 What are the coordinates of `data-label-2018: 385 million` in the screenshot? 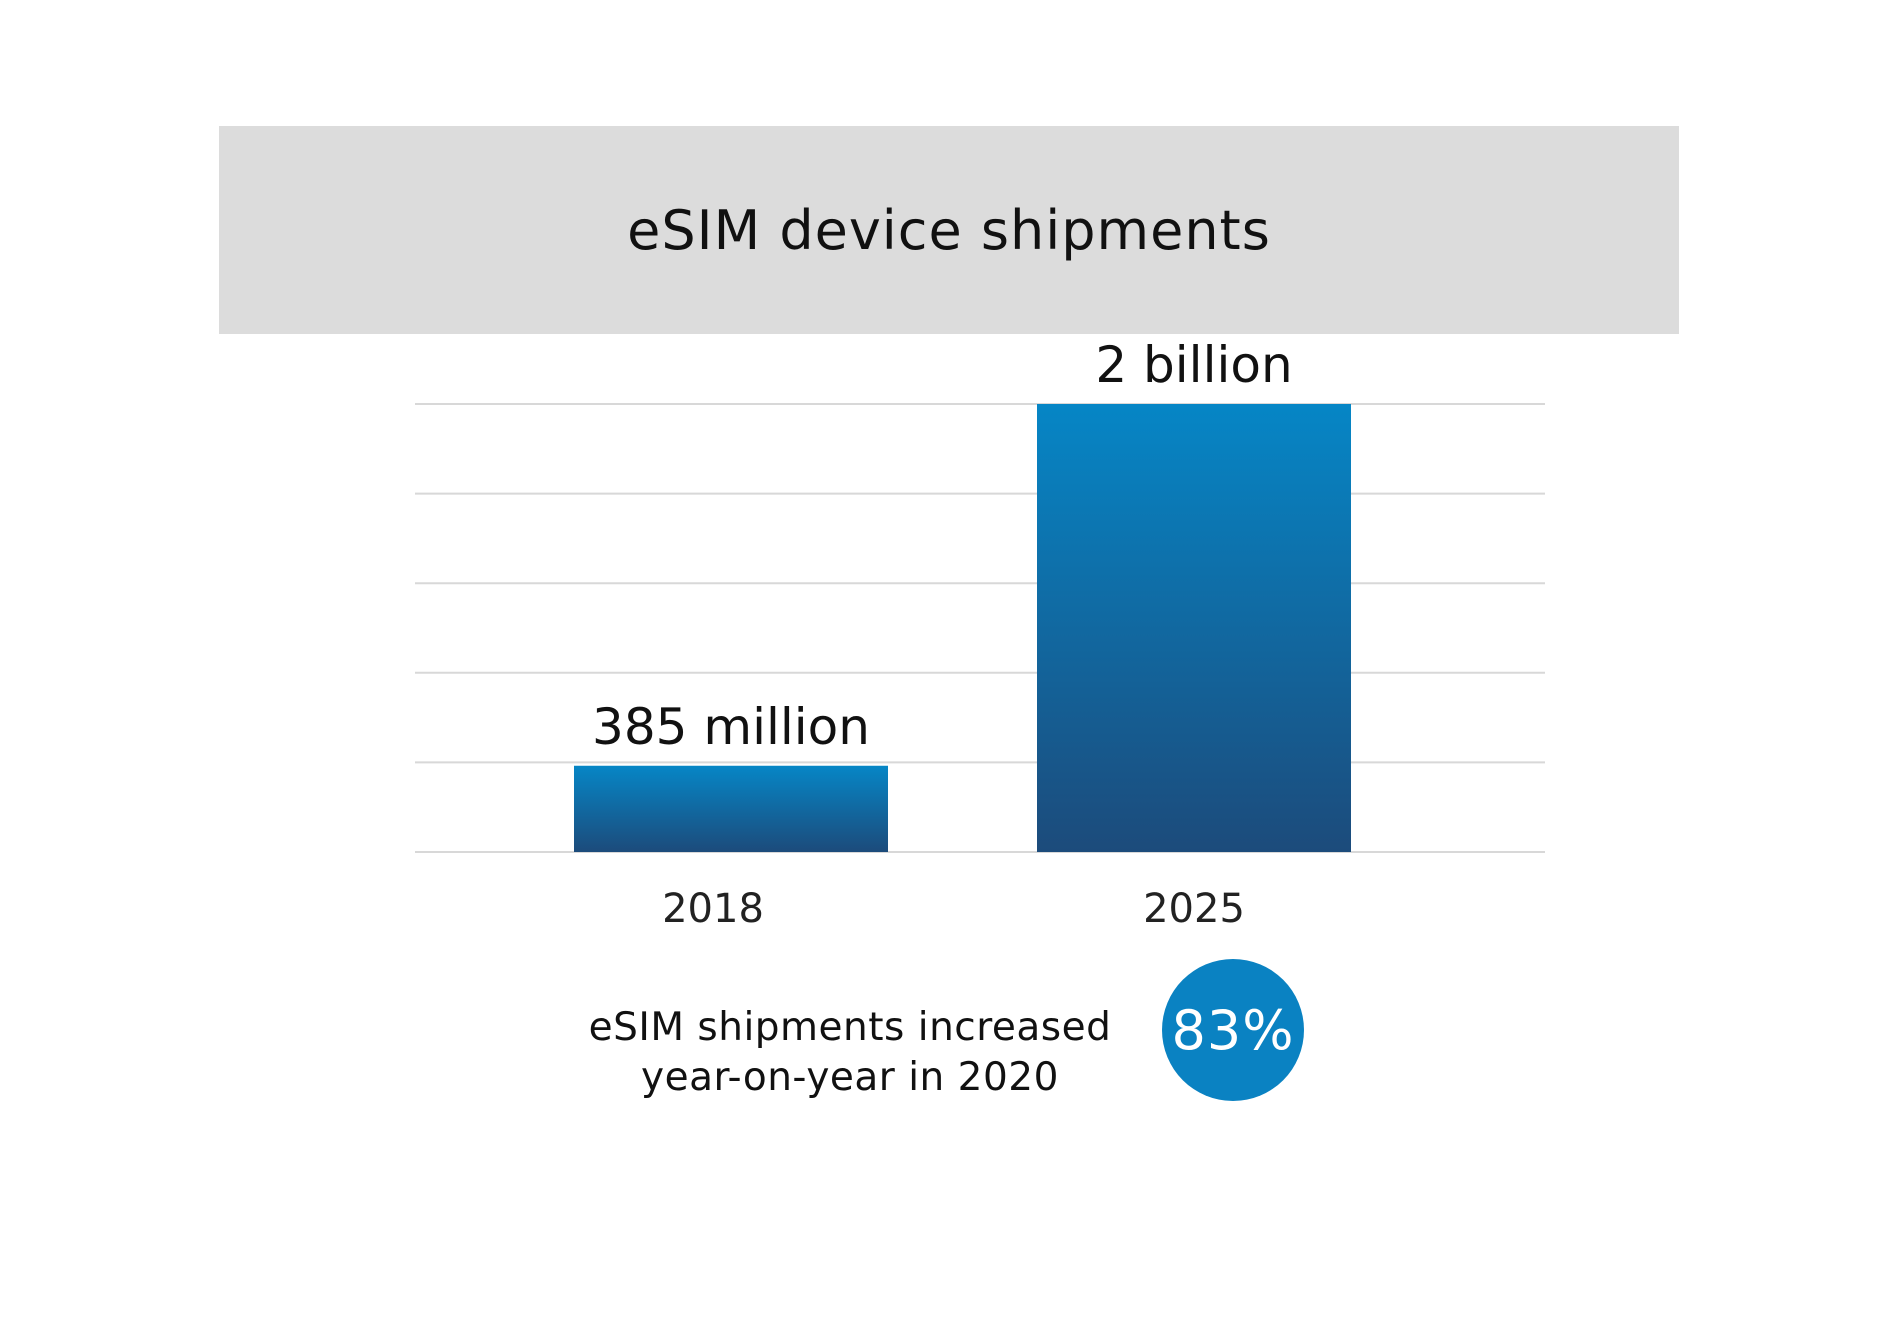 It's located at (731, 727).